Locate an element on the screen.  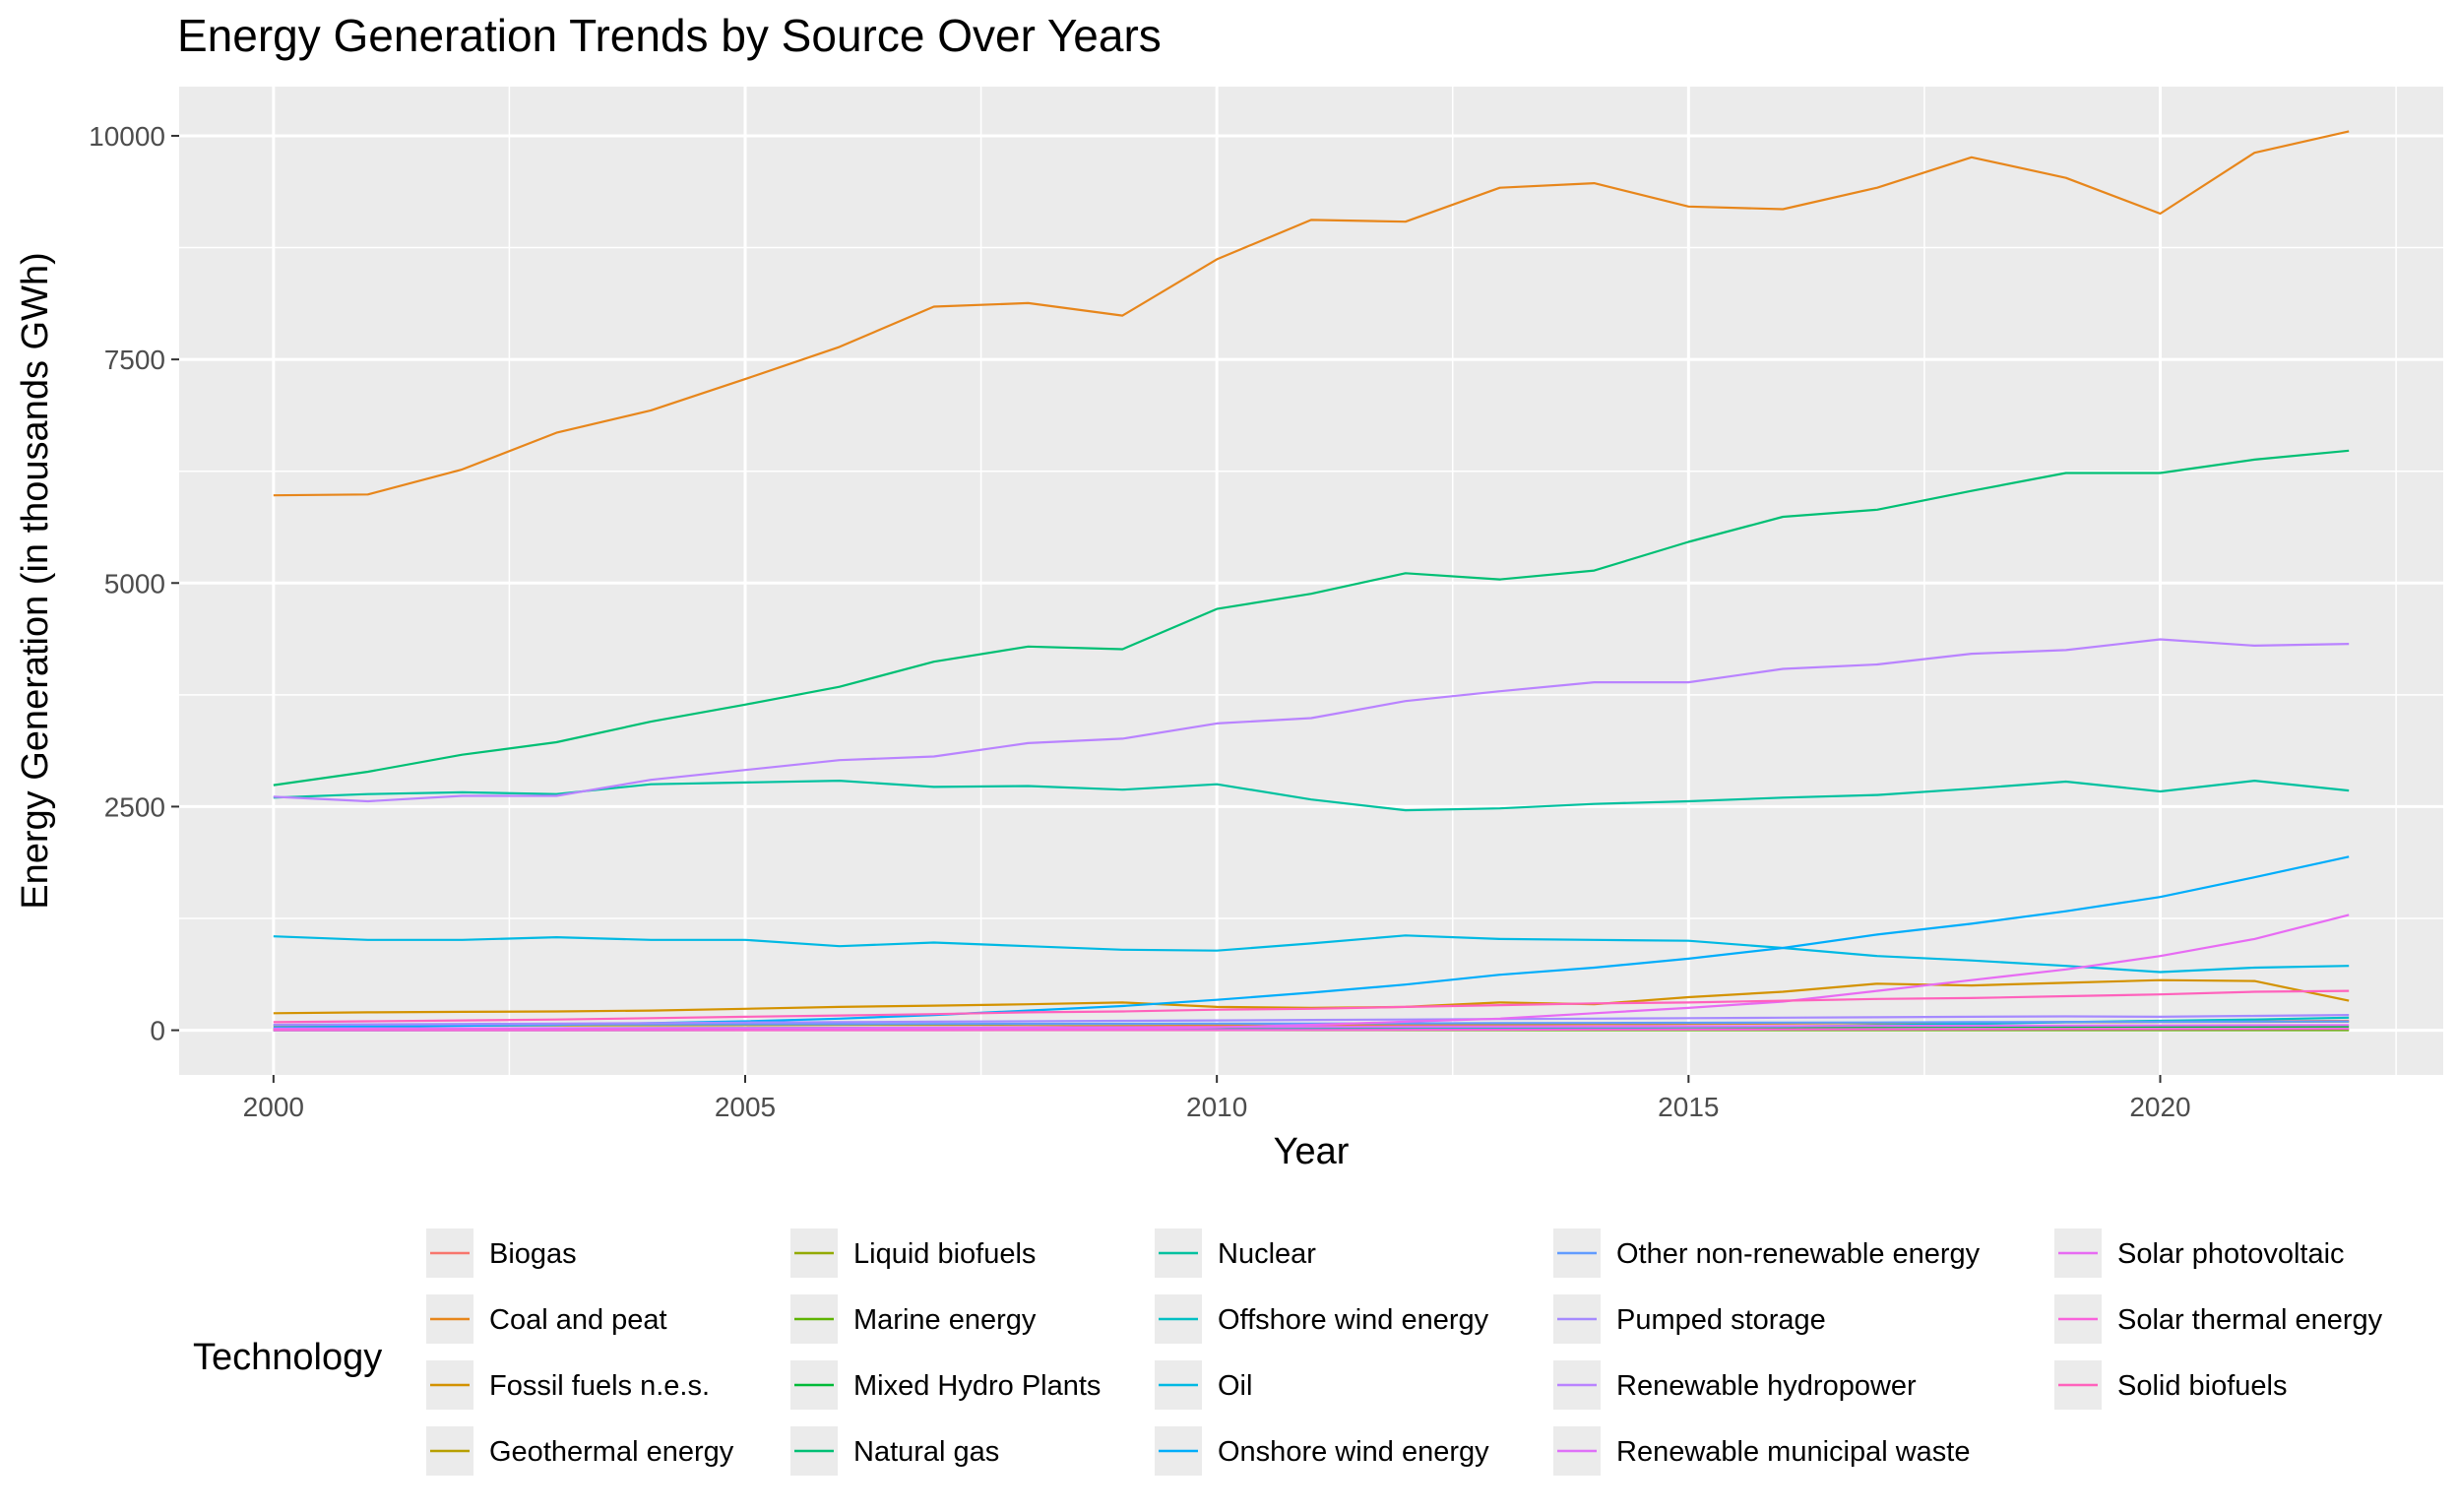
legend-item: Renewable hydropower is located at coordinates (1735, 1385).